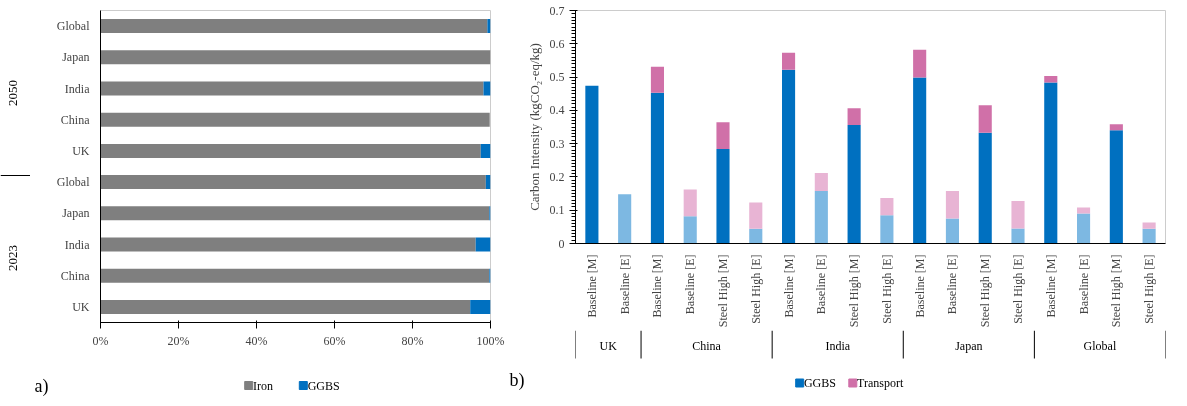 Image resolution: width=1187 pixels, height=406 pixels. What do you see at coordinates (517, 380) in the screenshot?
I see `text: b)` at bounding box center [517, 380].